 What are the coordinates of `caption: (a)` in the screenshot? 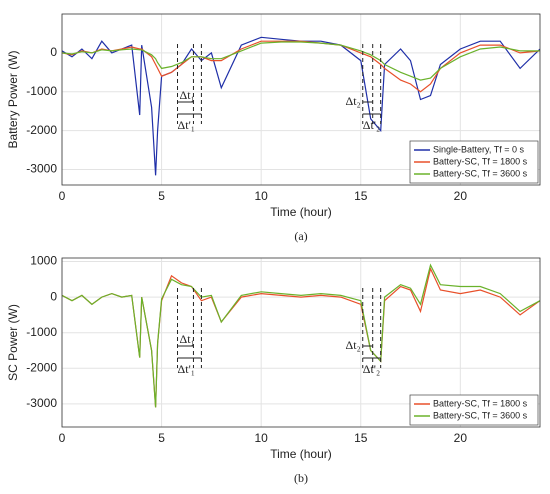 It's located at (300, 236).